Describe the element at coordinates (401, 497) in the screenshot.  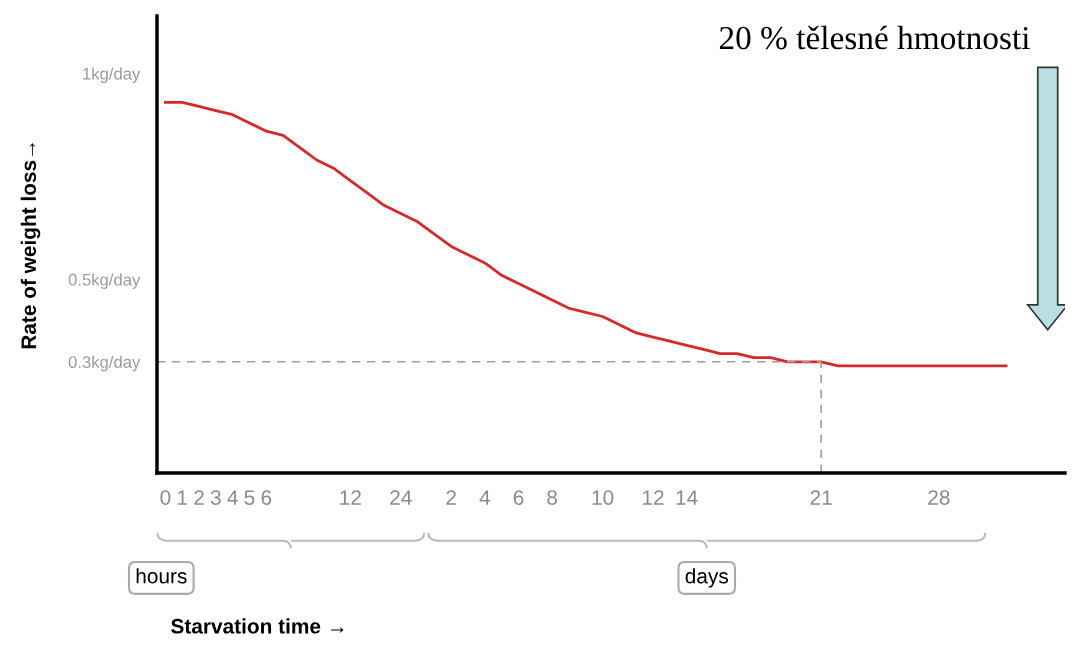
I see `x-tick-label: 24` at that location.